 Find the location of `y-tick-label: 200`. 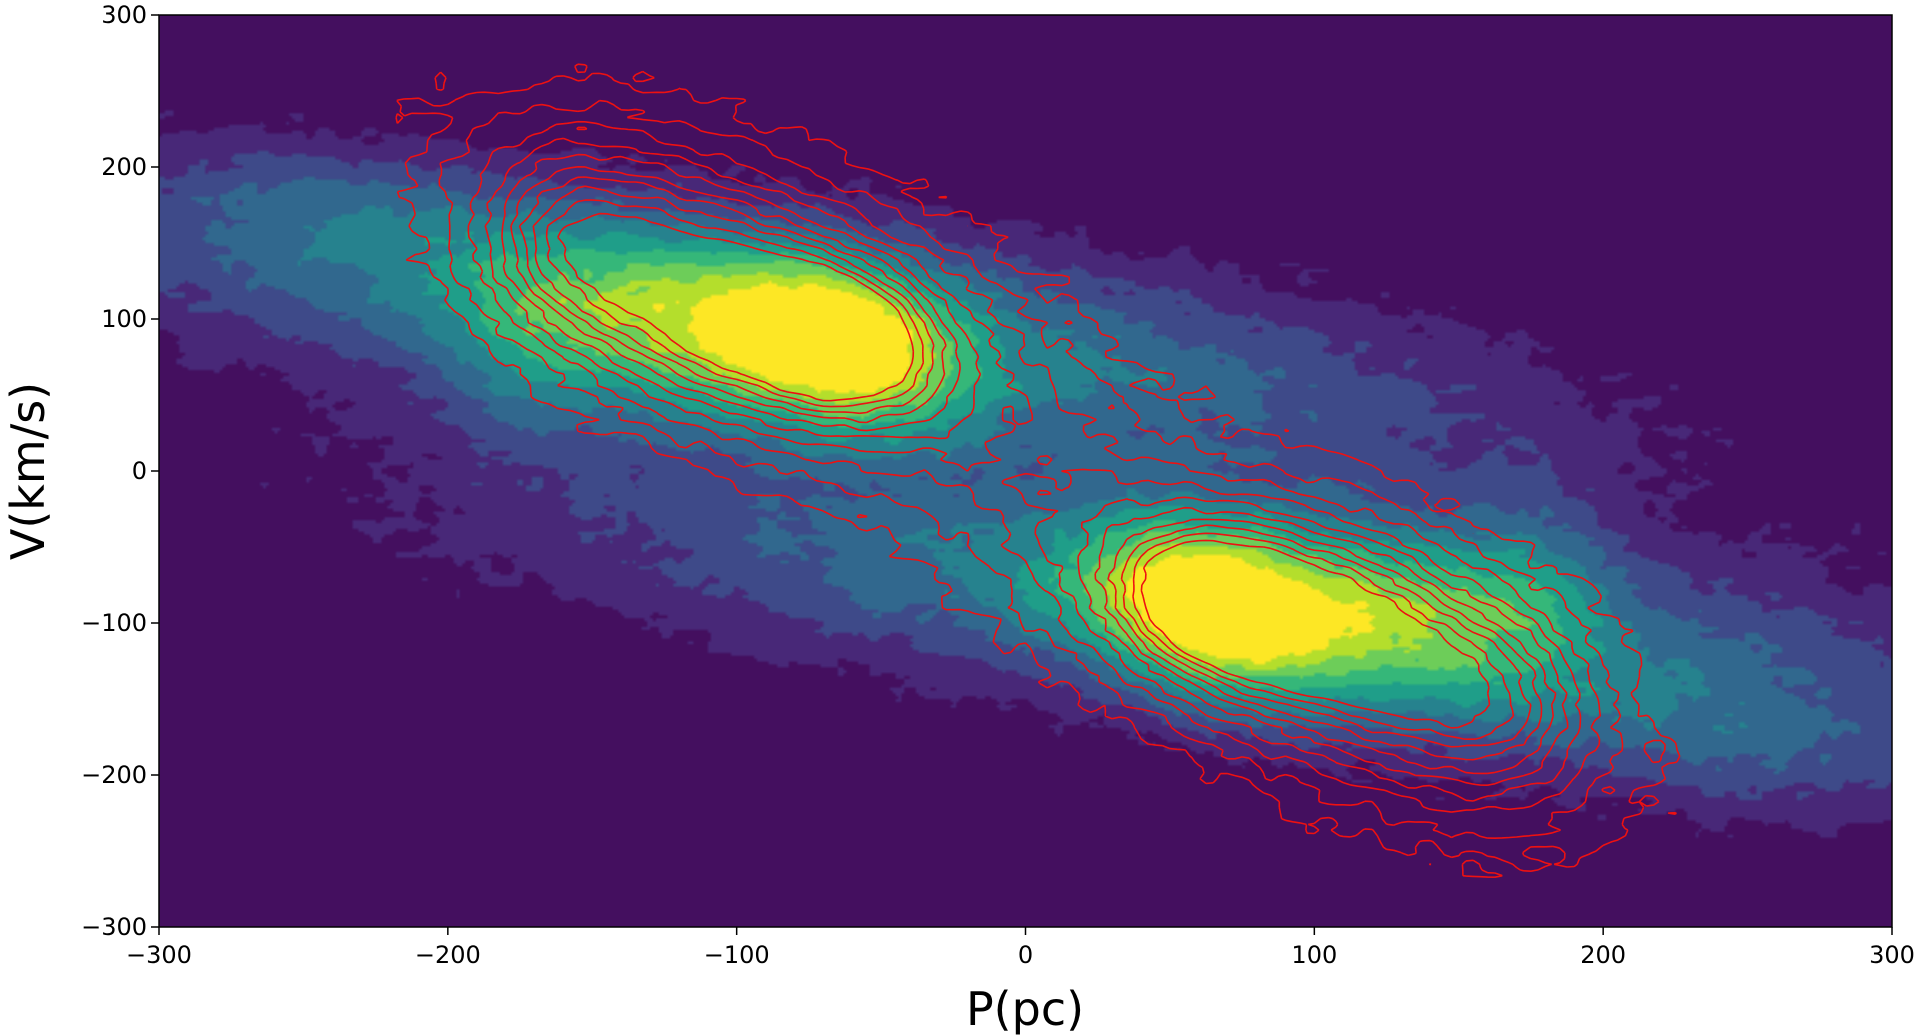

y-tick-label: 200 is located at coordinates (124, 167).